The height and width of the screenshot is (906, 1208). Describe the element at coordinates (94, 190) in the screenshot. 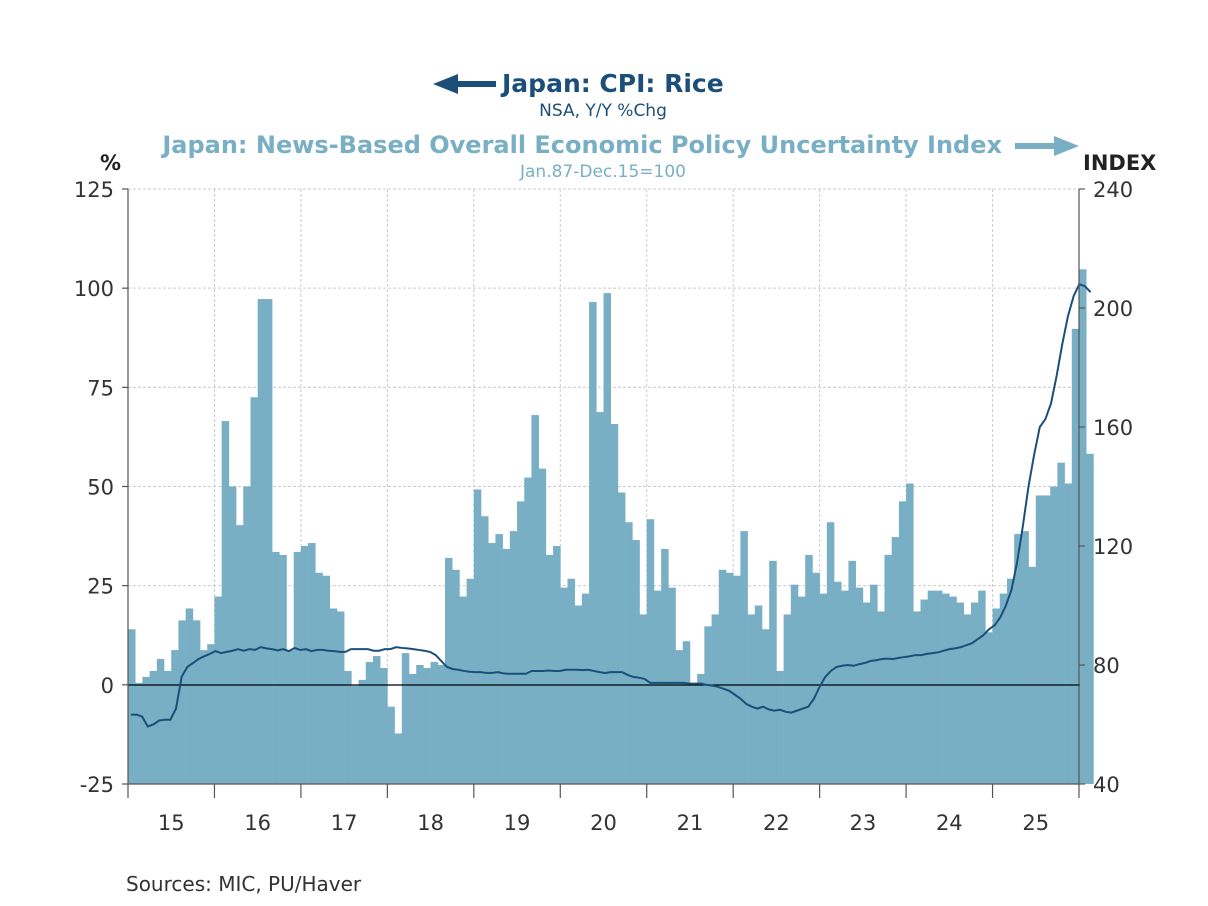

I see `tick-label-left: 125` at that location.